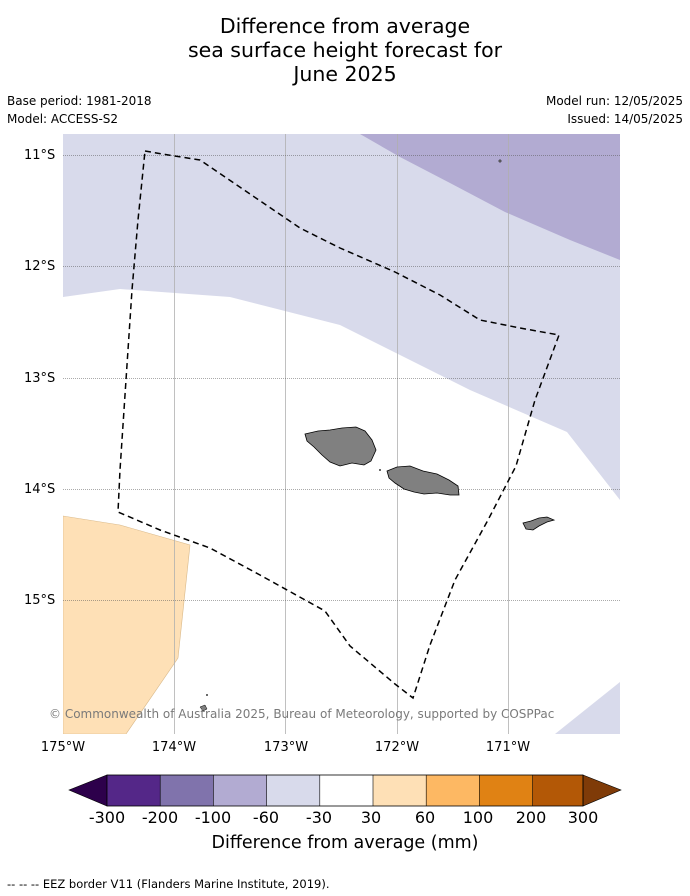 Image resolution: width=690 pixels, height=896 pixels. I want to click on anomaly-region-plus30, so click(127, 624).